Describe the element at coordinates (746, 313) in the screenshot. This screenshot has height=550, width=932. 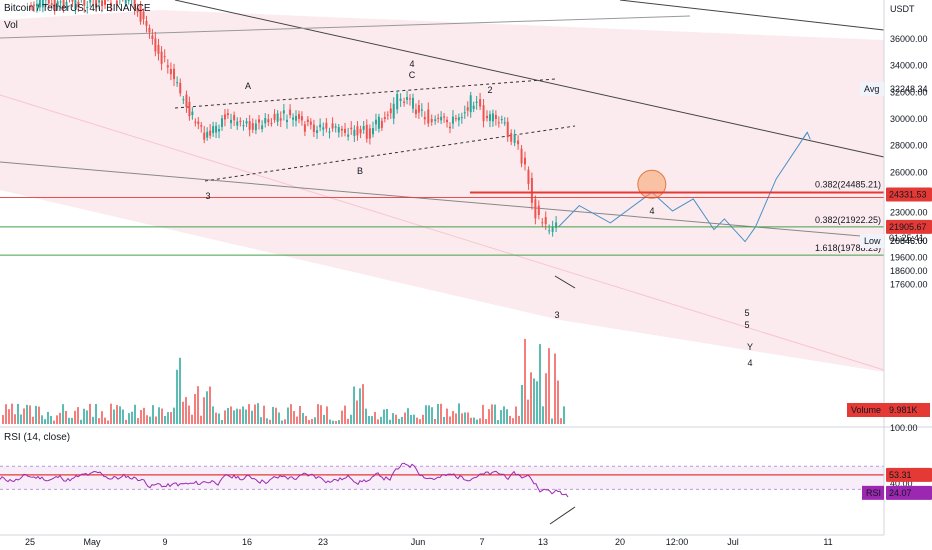
I see `wave-label-5: 5` at that location.